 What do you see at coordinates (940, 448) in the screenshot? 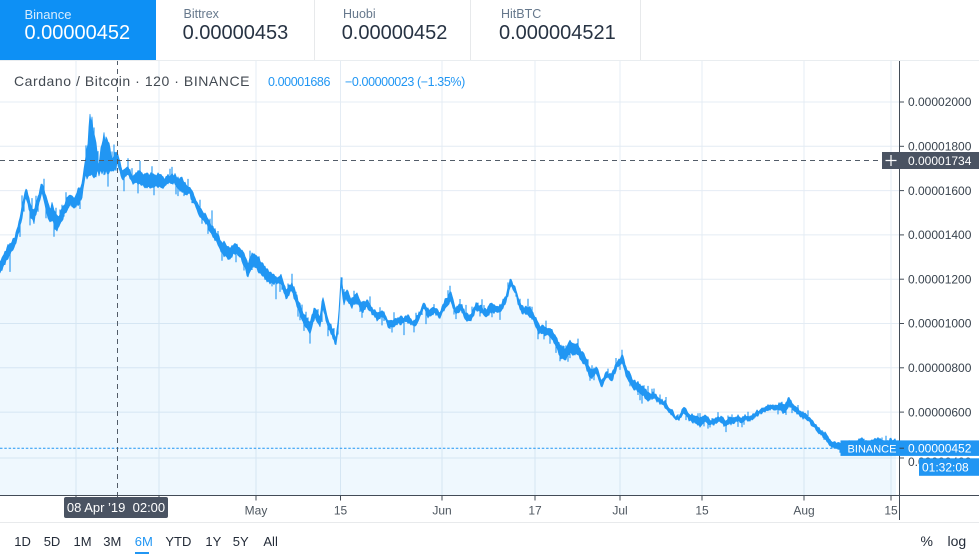
I see `svg-text: 0.00000452` at bounding box center [940, 448].